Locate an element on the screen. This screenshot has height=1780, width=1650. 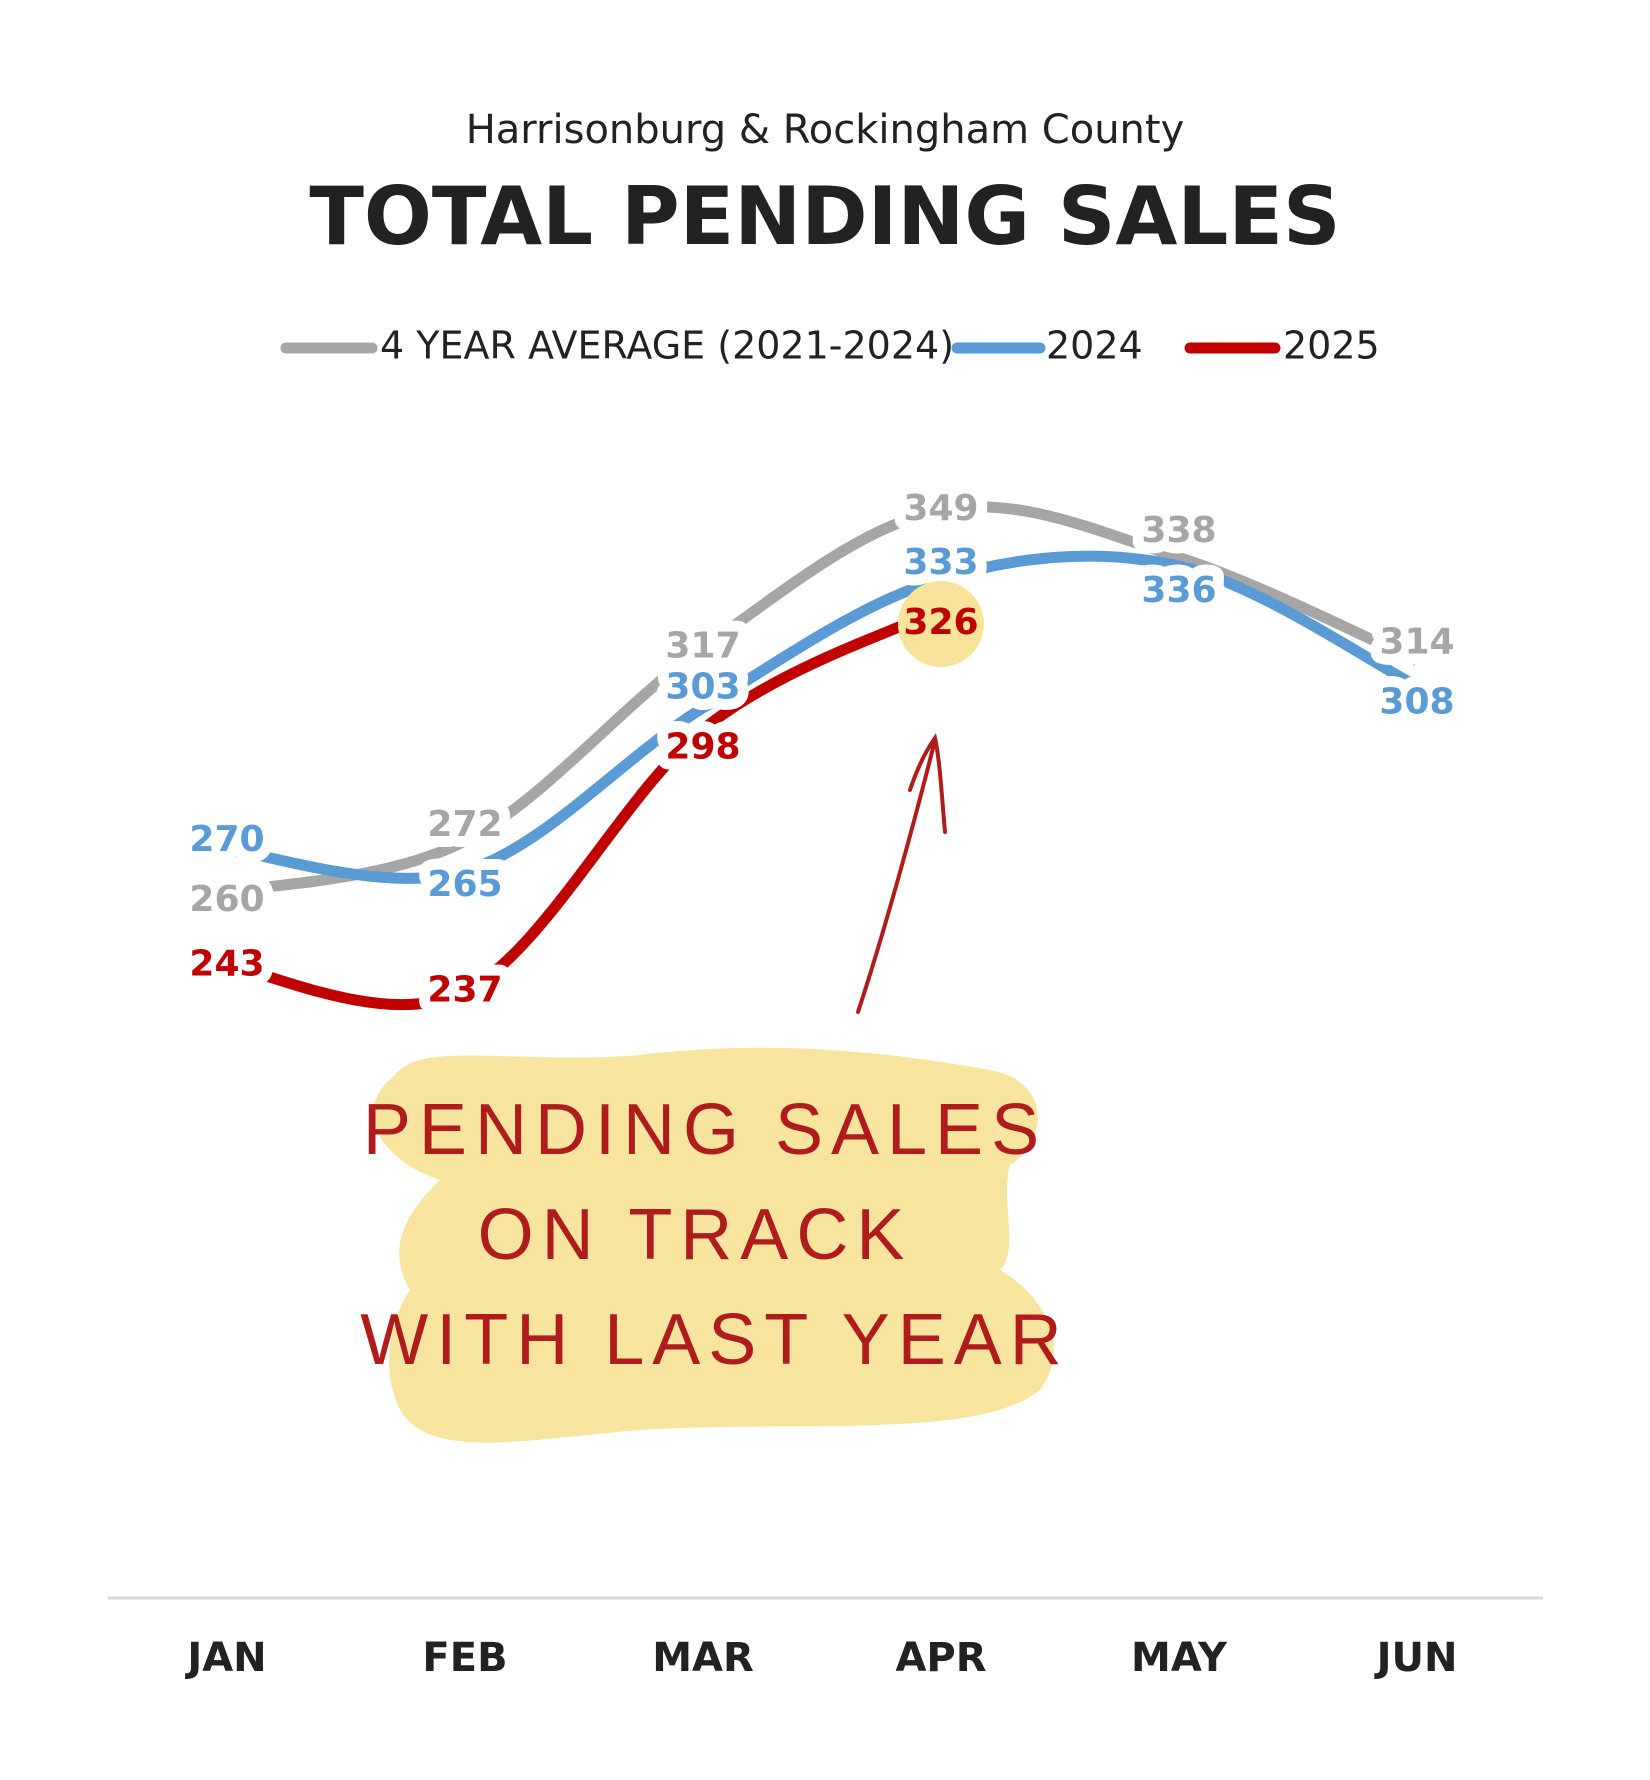
annotation-arrow is located at coordinates (901, 873).